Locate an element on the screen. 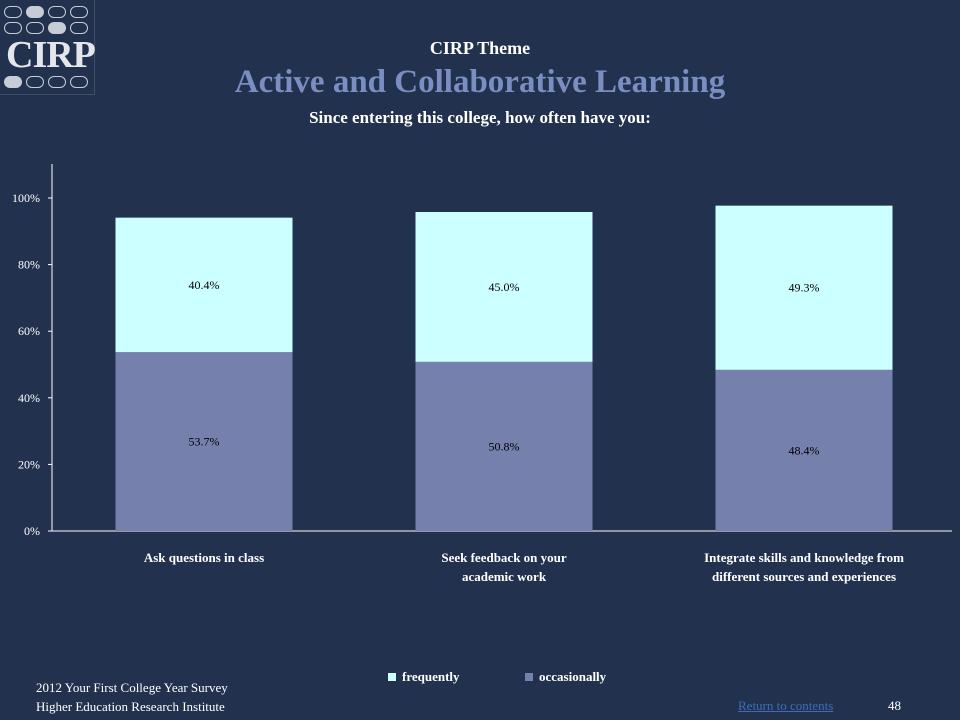 The height and width of the screenshot is (720, 960). data-label-occasionally: 53.7% is located at coordinates (204, 442).